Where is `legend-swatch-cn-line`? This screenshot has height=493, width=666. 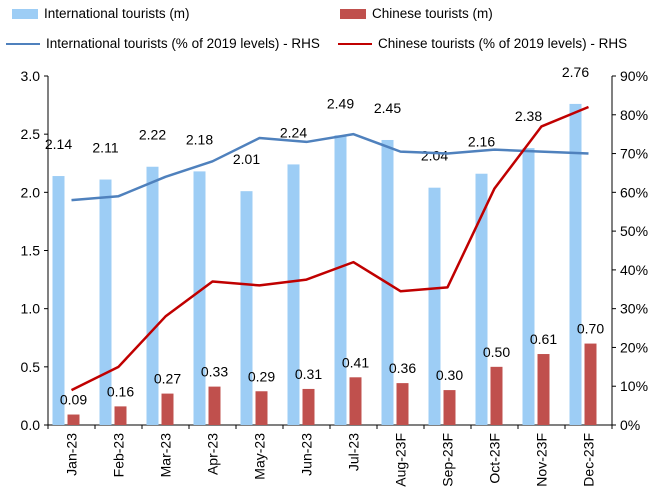
legend-swatch-cn-line is located at coordinates (355, 43).